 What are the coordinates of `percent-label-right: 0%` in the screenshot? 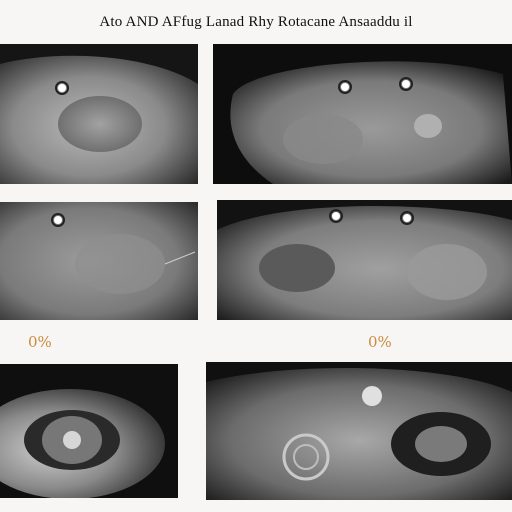 It's located at (380, 342).